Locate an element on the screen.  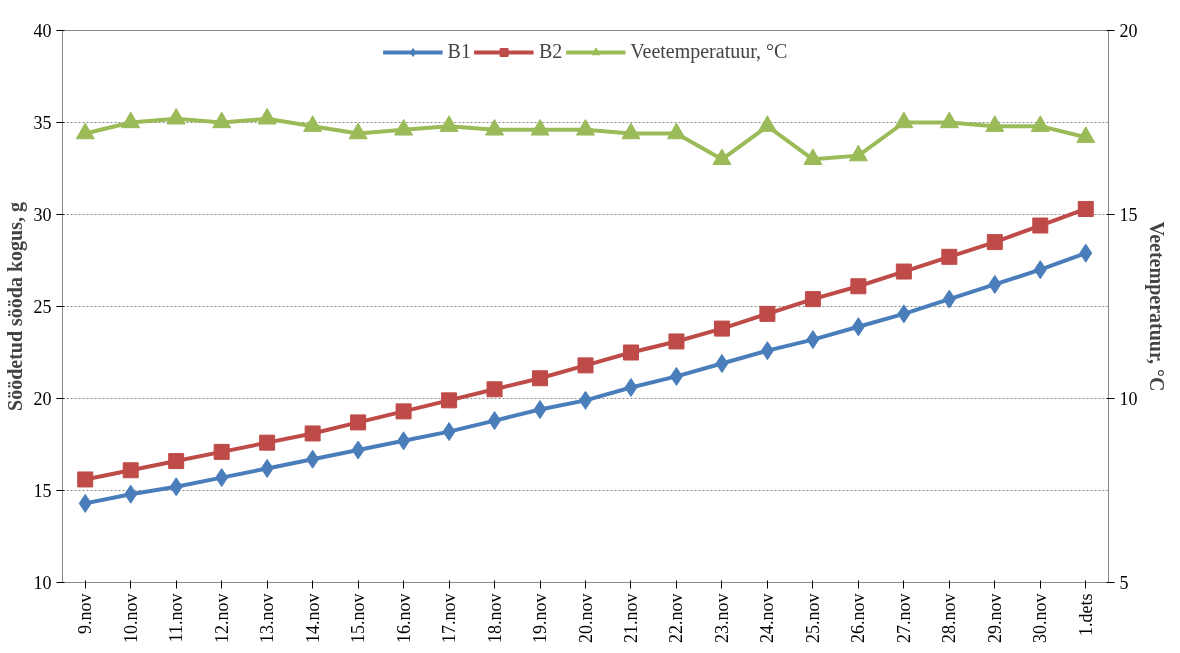
x-tick-label: 14.nov is located at coordinates (312, 618).